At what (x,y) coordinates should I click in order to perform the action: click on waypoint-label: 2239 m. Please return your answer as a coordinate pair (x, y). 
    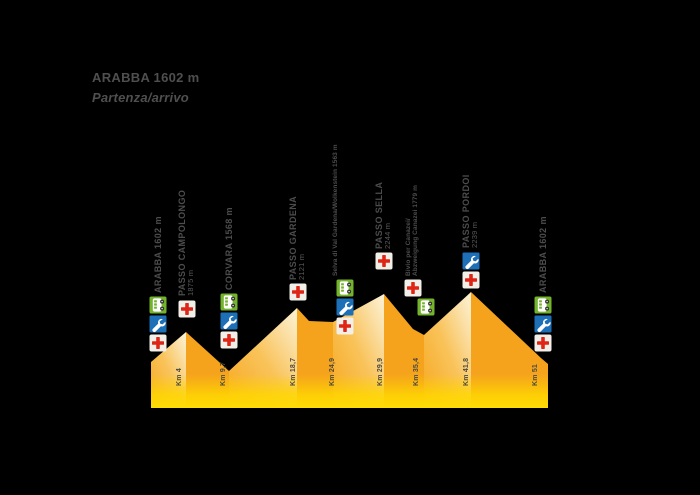
    Looking at the image, I should click on (474, 234).